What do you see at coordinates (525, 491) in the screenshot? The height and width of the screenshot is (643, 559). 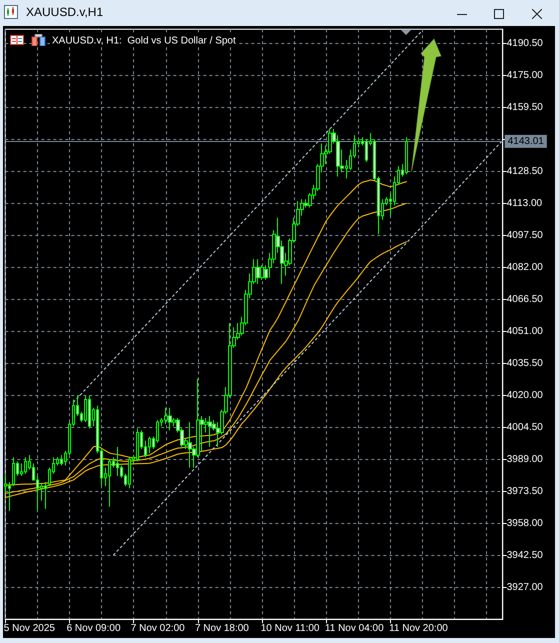 I see `y-tick-label: 3973.50` at bounding box center [525, 491].